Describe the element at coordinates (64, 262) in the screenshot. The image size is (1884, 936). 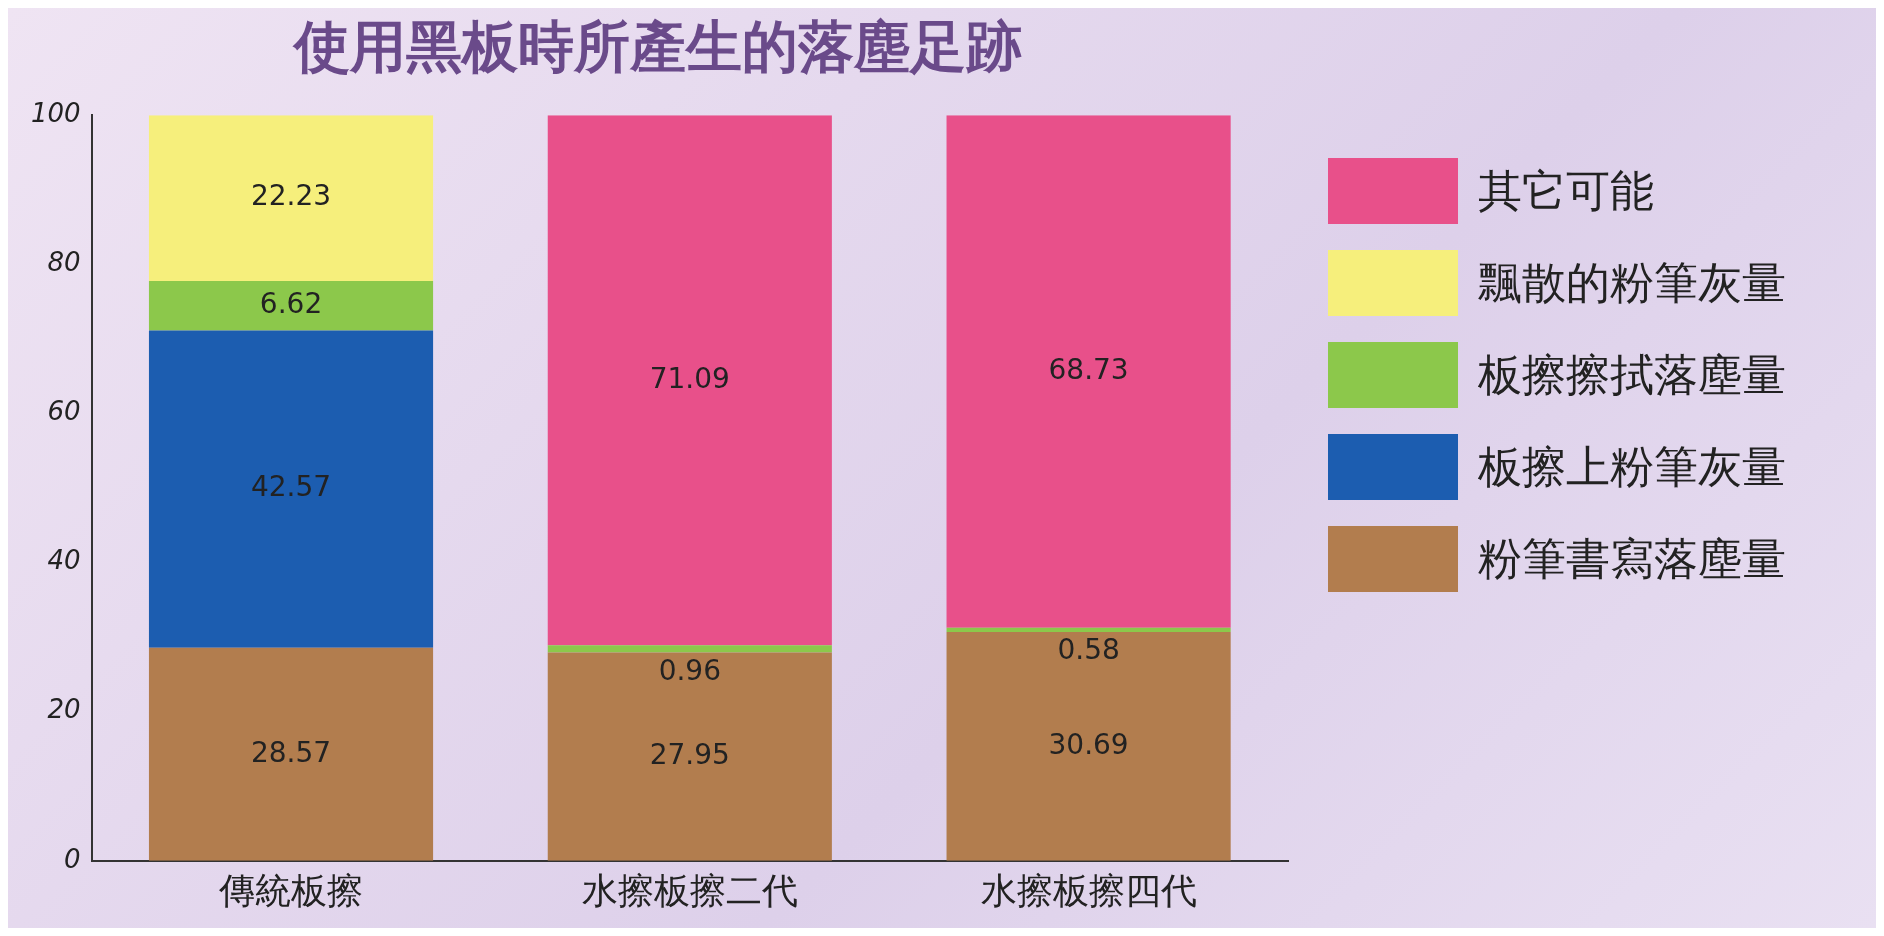
I see `y-tick-label: 80` at that location.